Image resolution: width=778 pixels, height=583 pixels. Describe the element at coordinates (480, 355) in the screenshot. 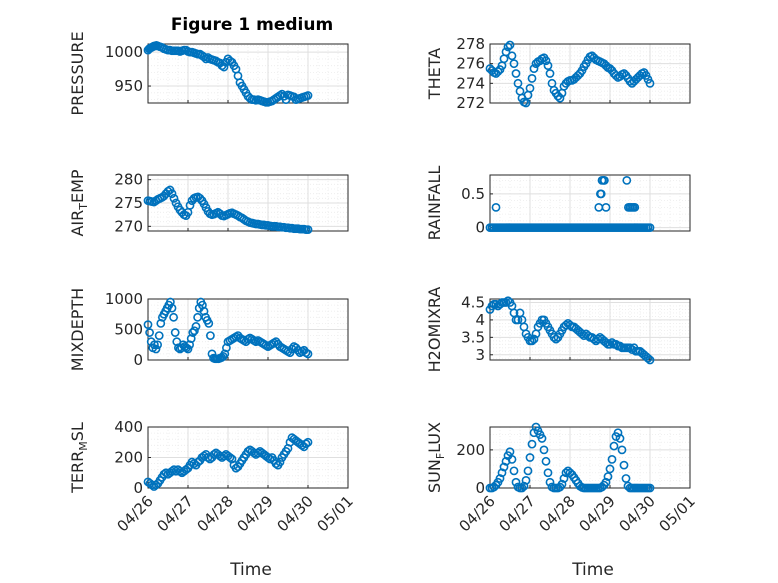

I see `y-tick-label: 3` at that location.